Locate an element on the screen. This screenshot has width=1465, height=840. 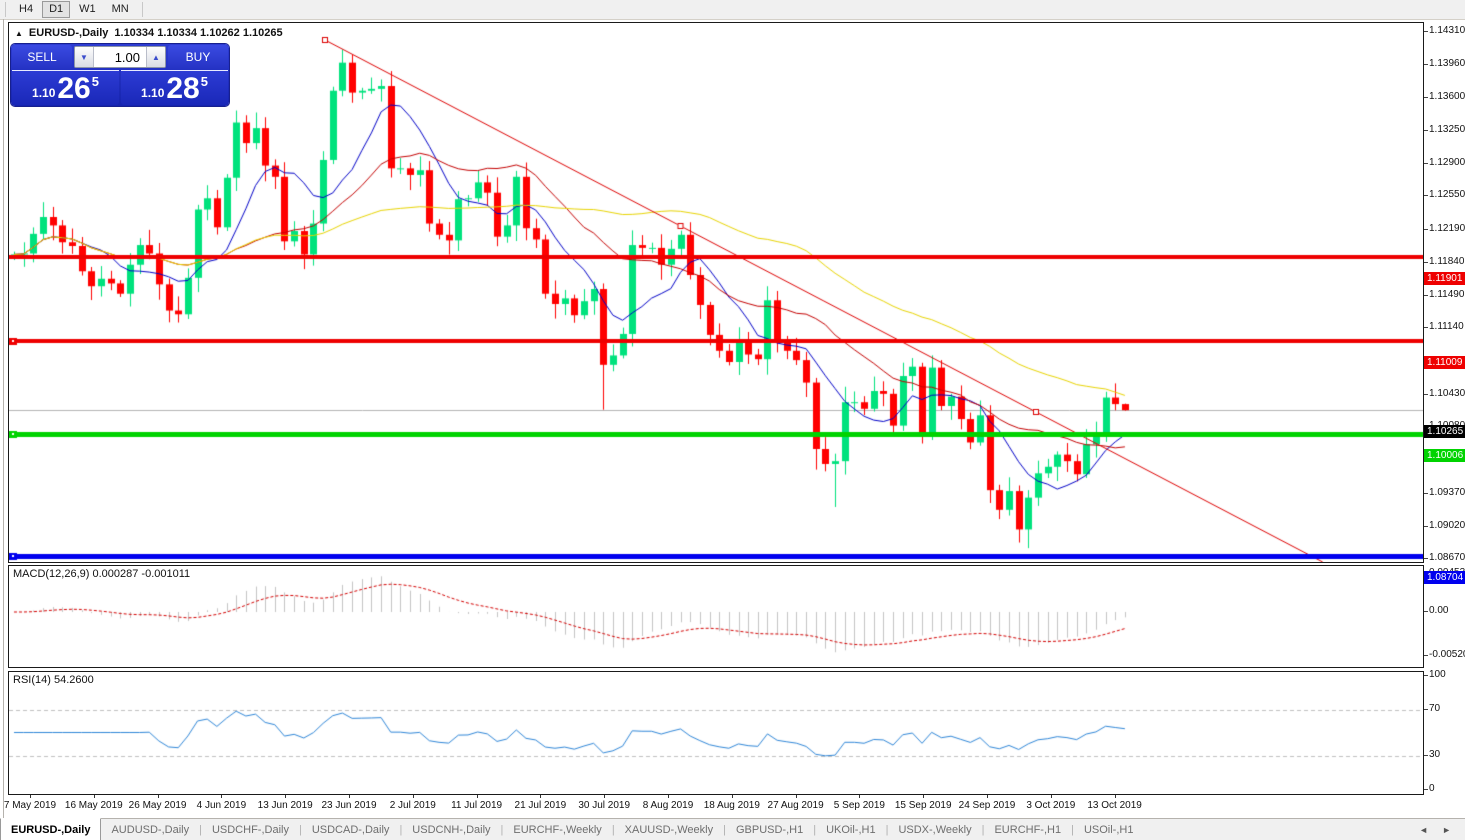
rsi-canvas is located at coordinates (716, 733).